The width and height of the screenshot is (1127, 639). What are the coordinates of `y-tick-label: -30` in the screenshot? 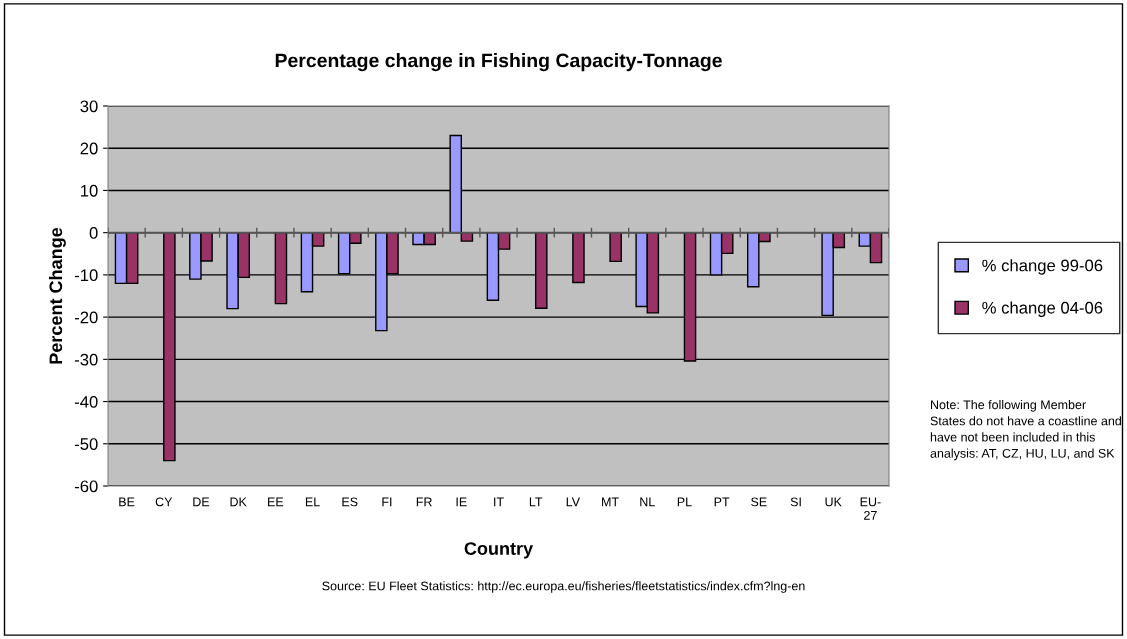 It's located at (86, 359).